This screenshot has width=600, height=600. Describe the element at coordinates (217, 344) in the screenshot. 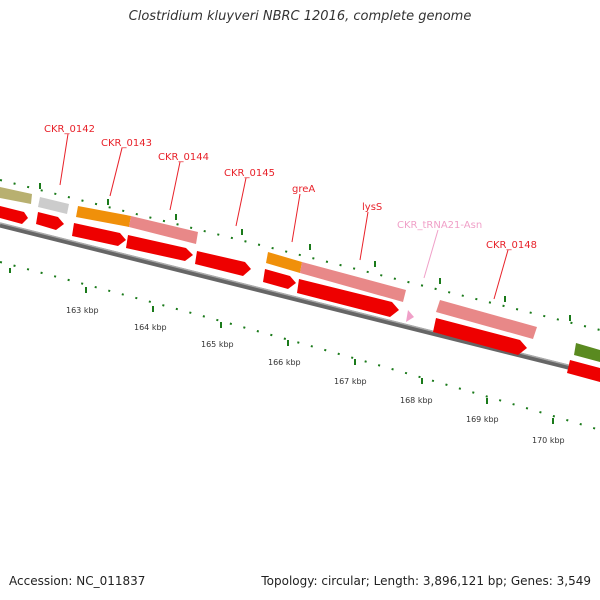

I see `kbp-label: 165 kbp` at that location.